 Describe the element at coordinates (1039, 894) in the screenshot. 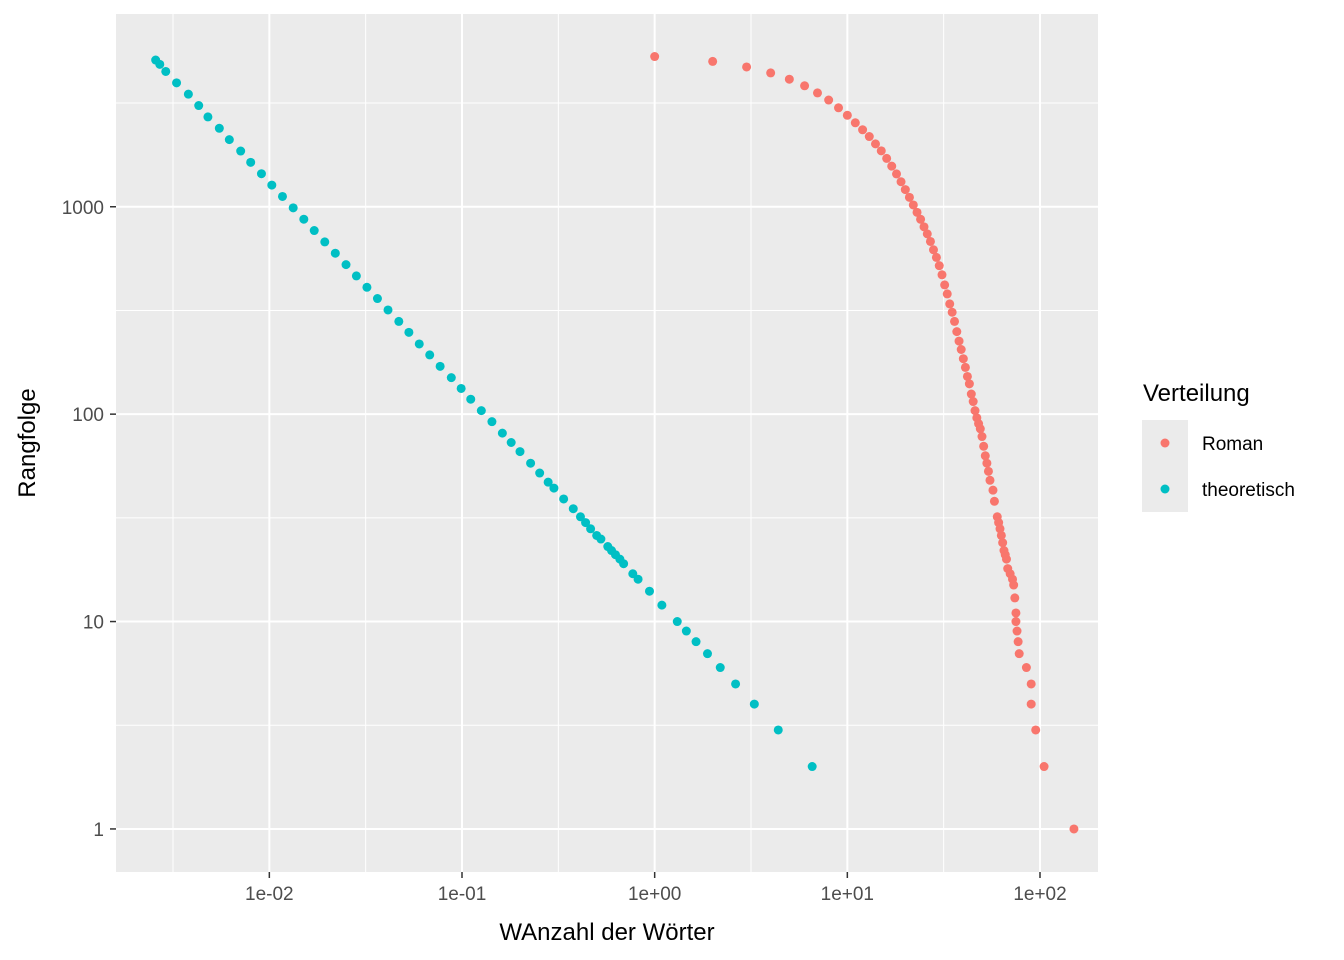

I see `x-tick-label: 1e+02` at that location.